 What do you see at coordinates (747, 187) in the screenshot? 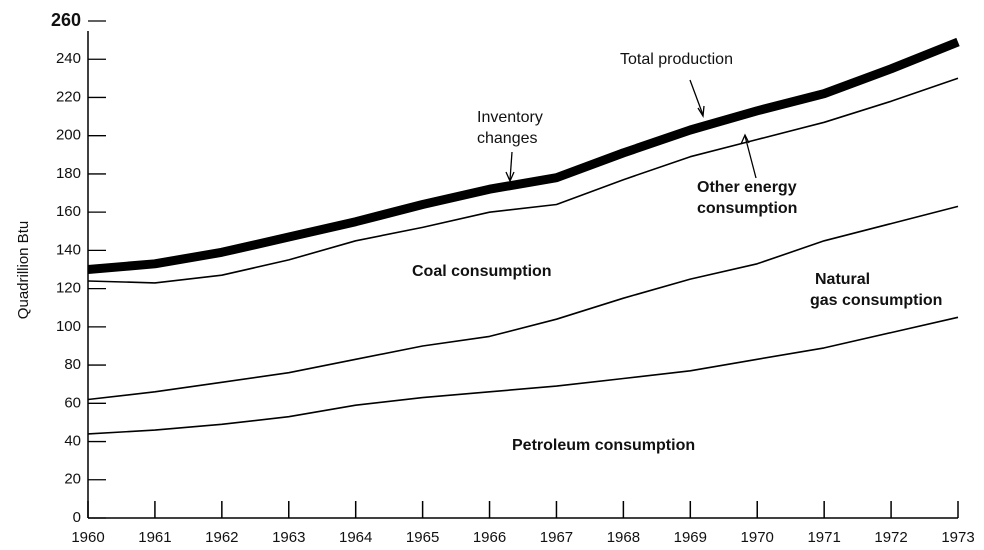
I see `annotation-line: Other energy` at bounding box center [747, 187].